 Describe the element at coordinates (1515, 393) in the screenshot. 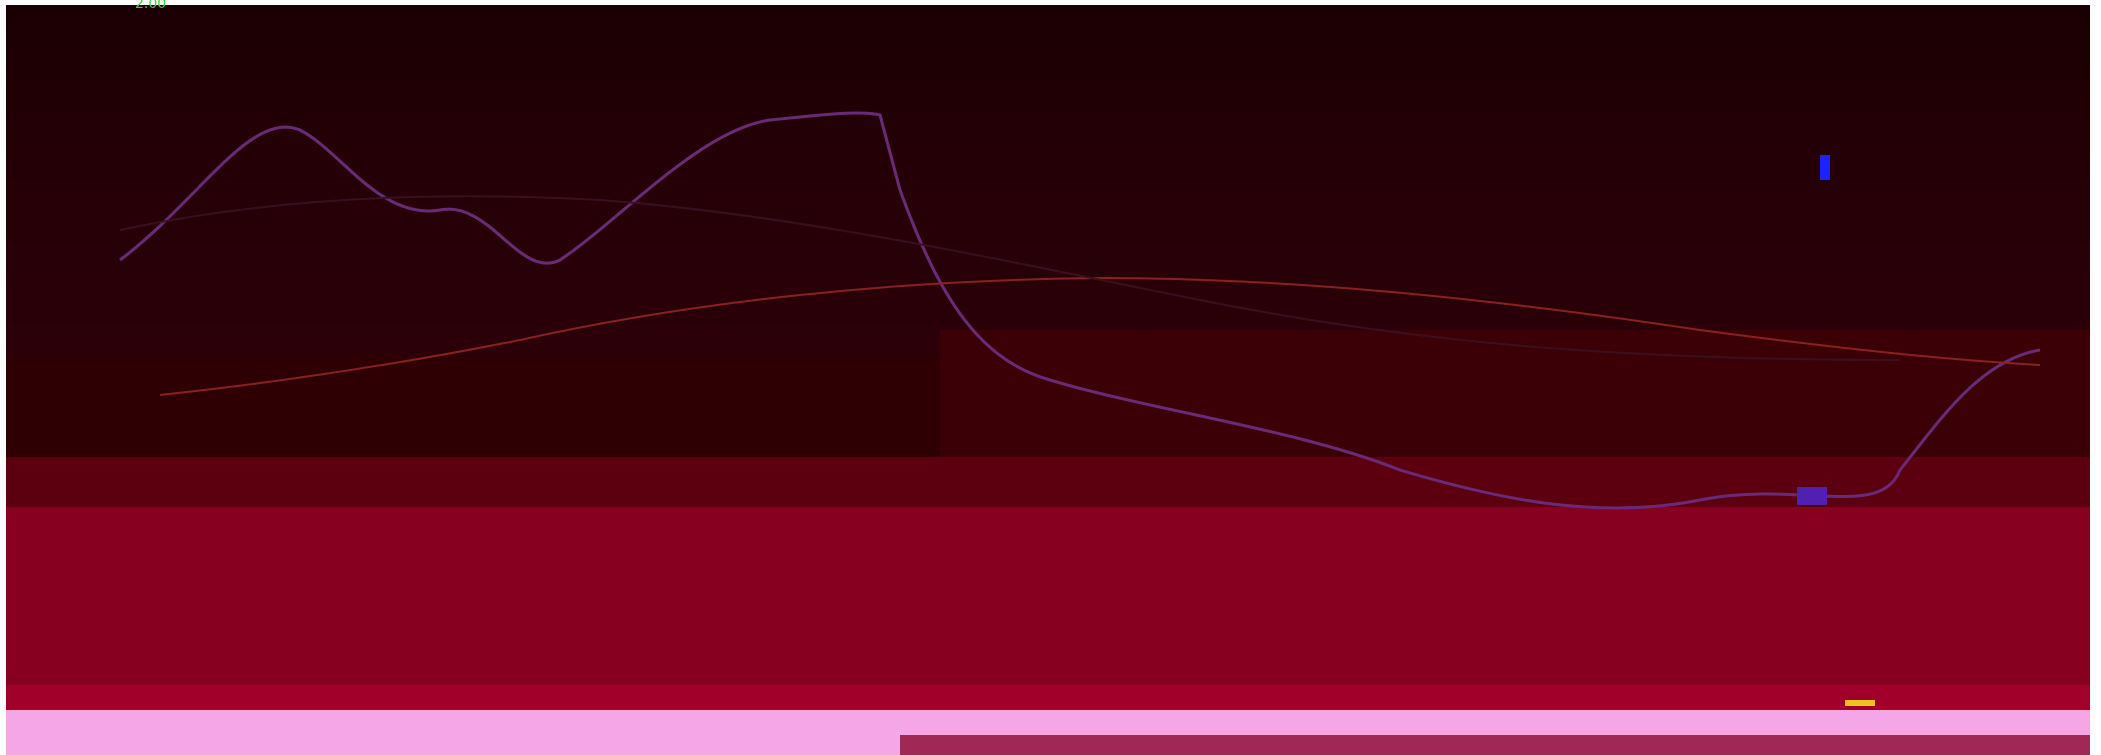

I see `chart-band-right` at that location.